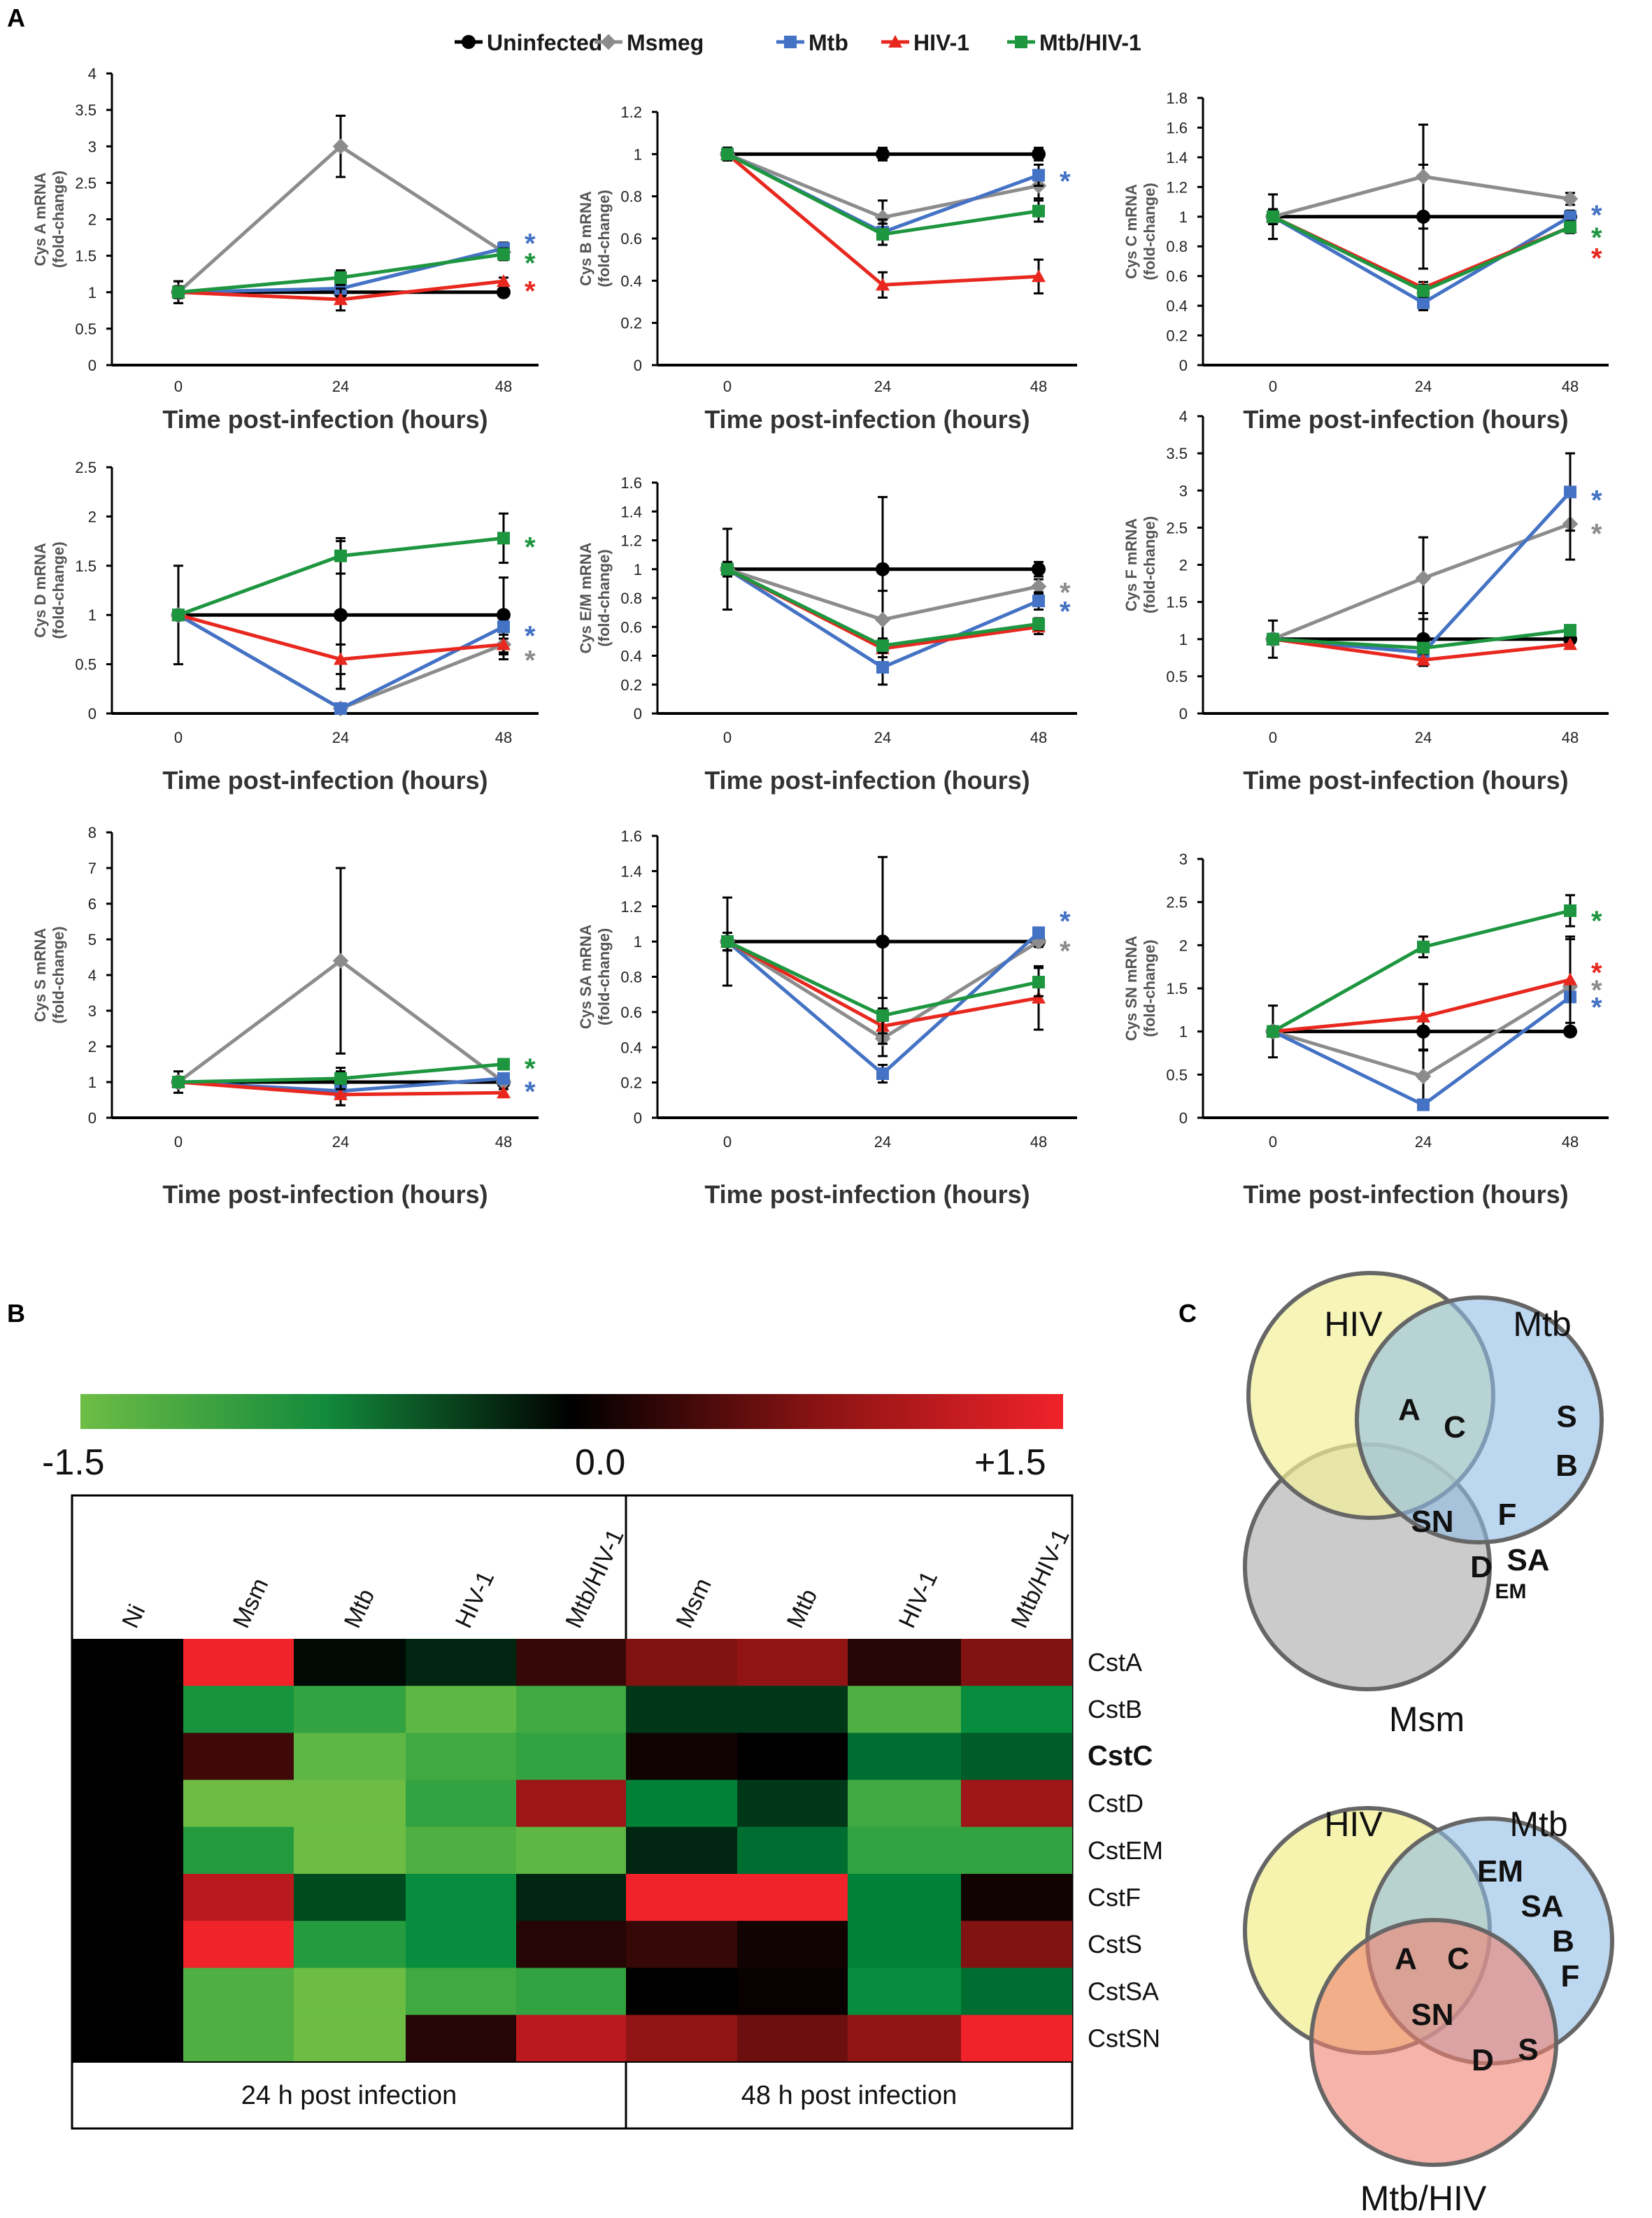 This screenshot has height=2218, width=1652. Describe the element at coordinates (86, 329) in the screenshot. I see `y-tick-label: 0.5` at that location.